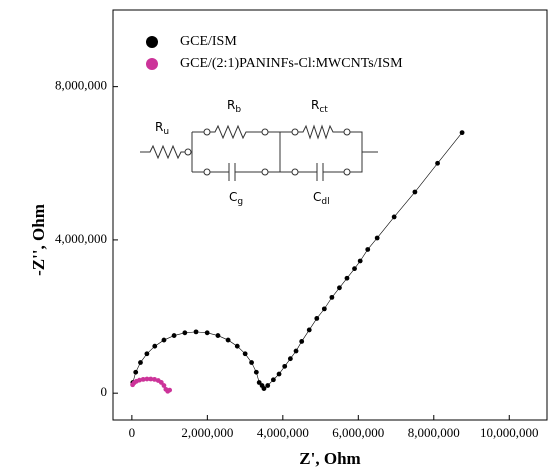  I want to click on circuit-subscript: dl, so click(325, 202).